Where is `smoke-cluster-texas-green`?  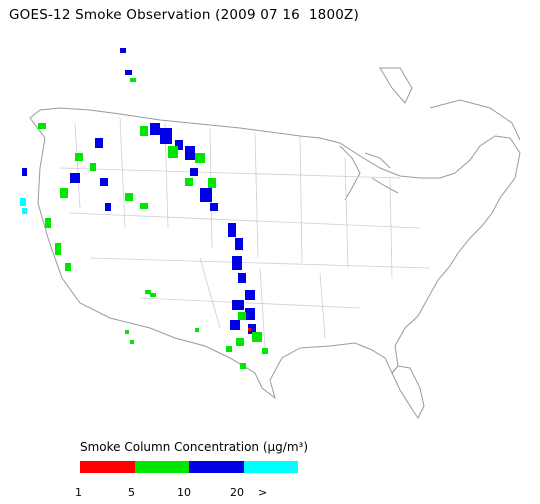 smoke-cluster-texas-green is located at coordinates (247, 340).